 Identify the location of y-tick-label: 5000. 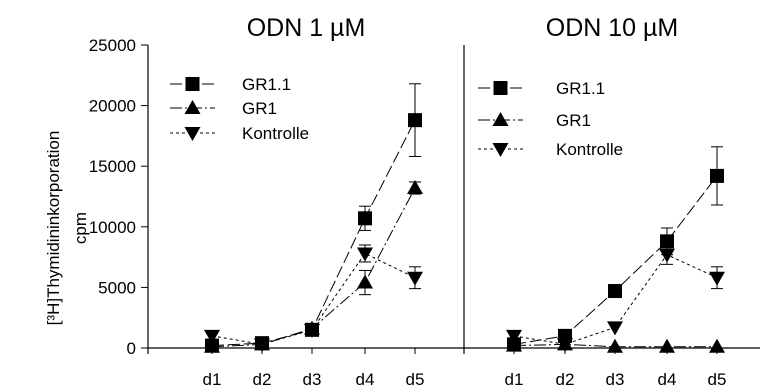
(117, 287).